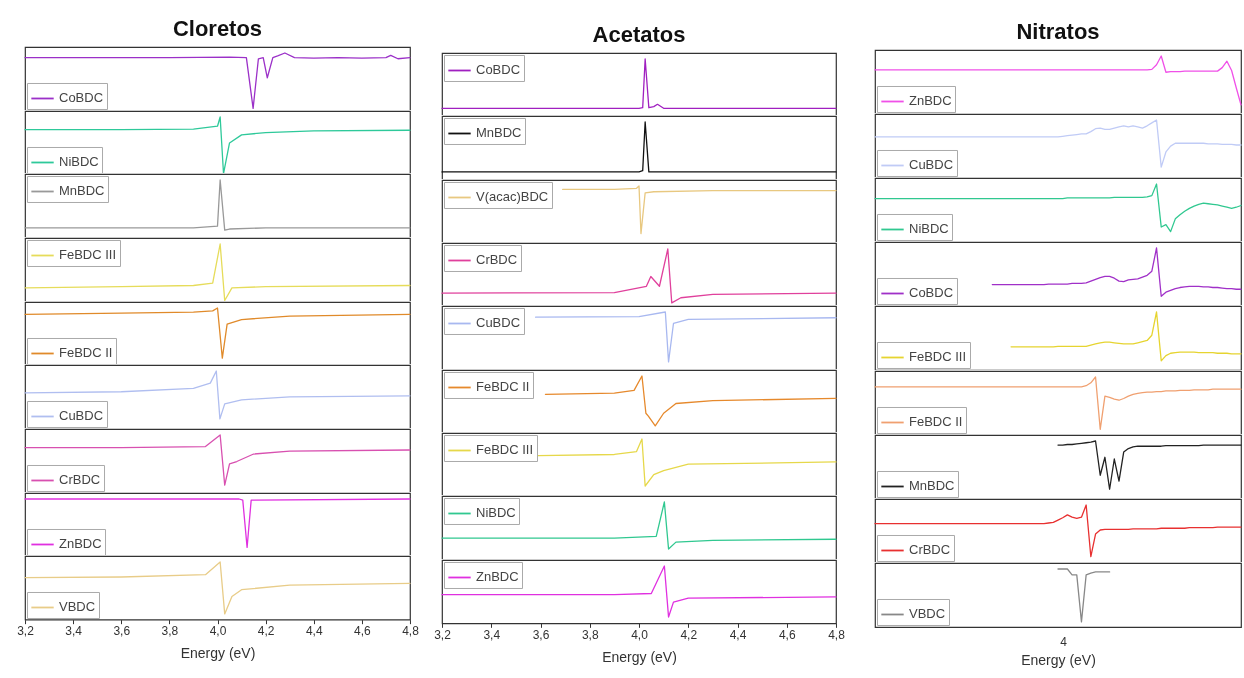  What do you see at coordinates (1063, 642) in the screenshot?
I see `text: 4` at bounding box center [1063, 642].